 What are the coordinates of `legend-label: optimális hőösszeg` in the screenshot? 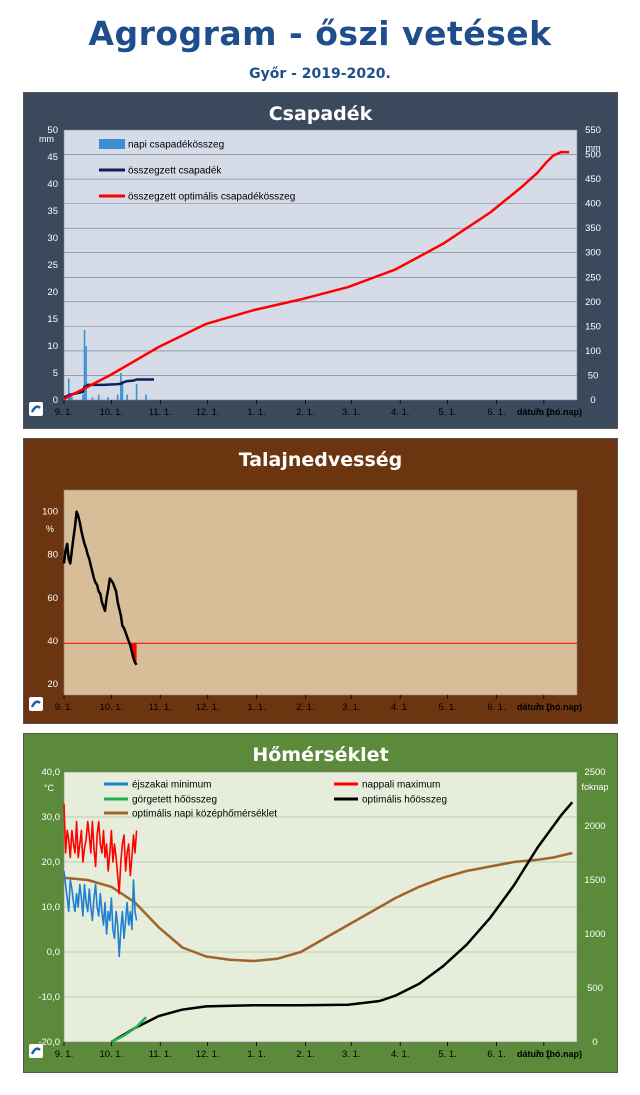 It's located at (404, 800).